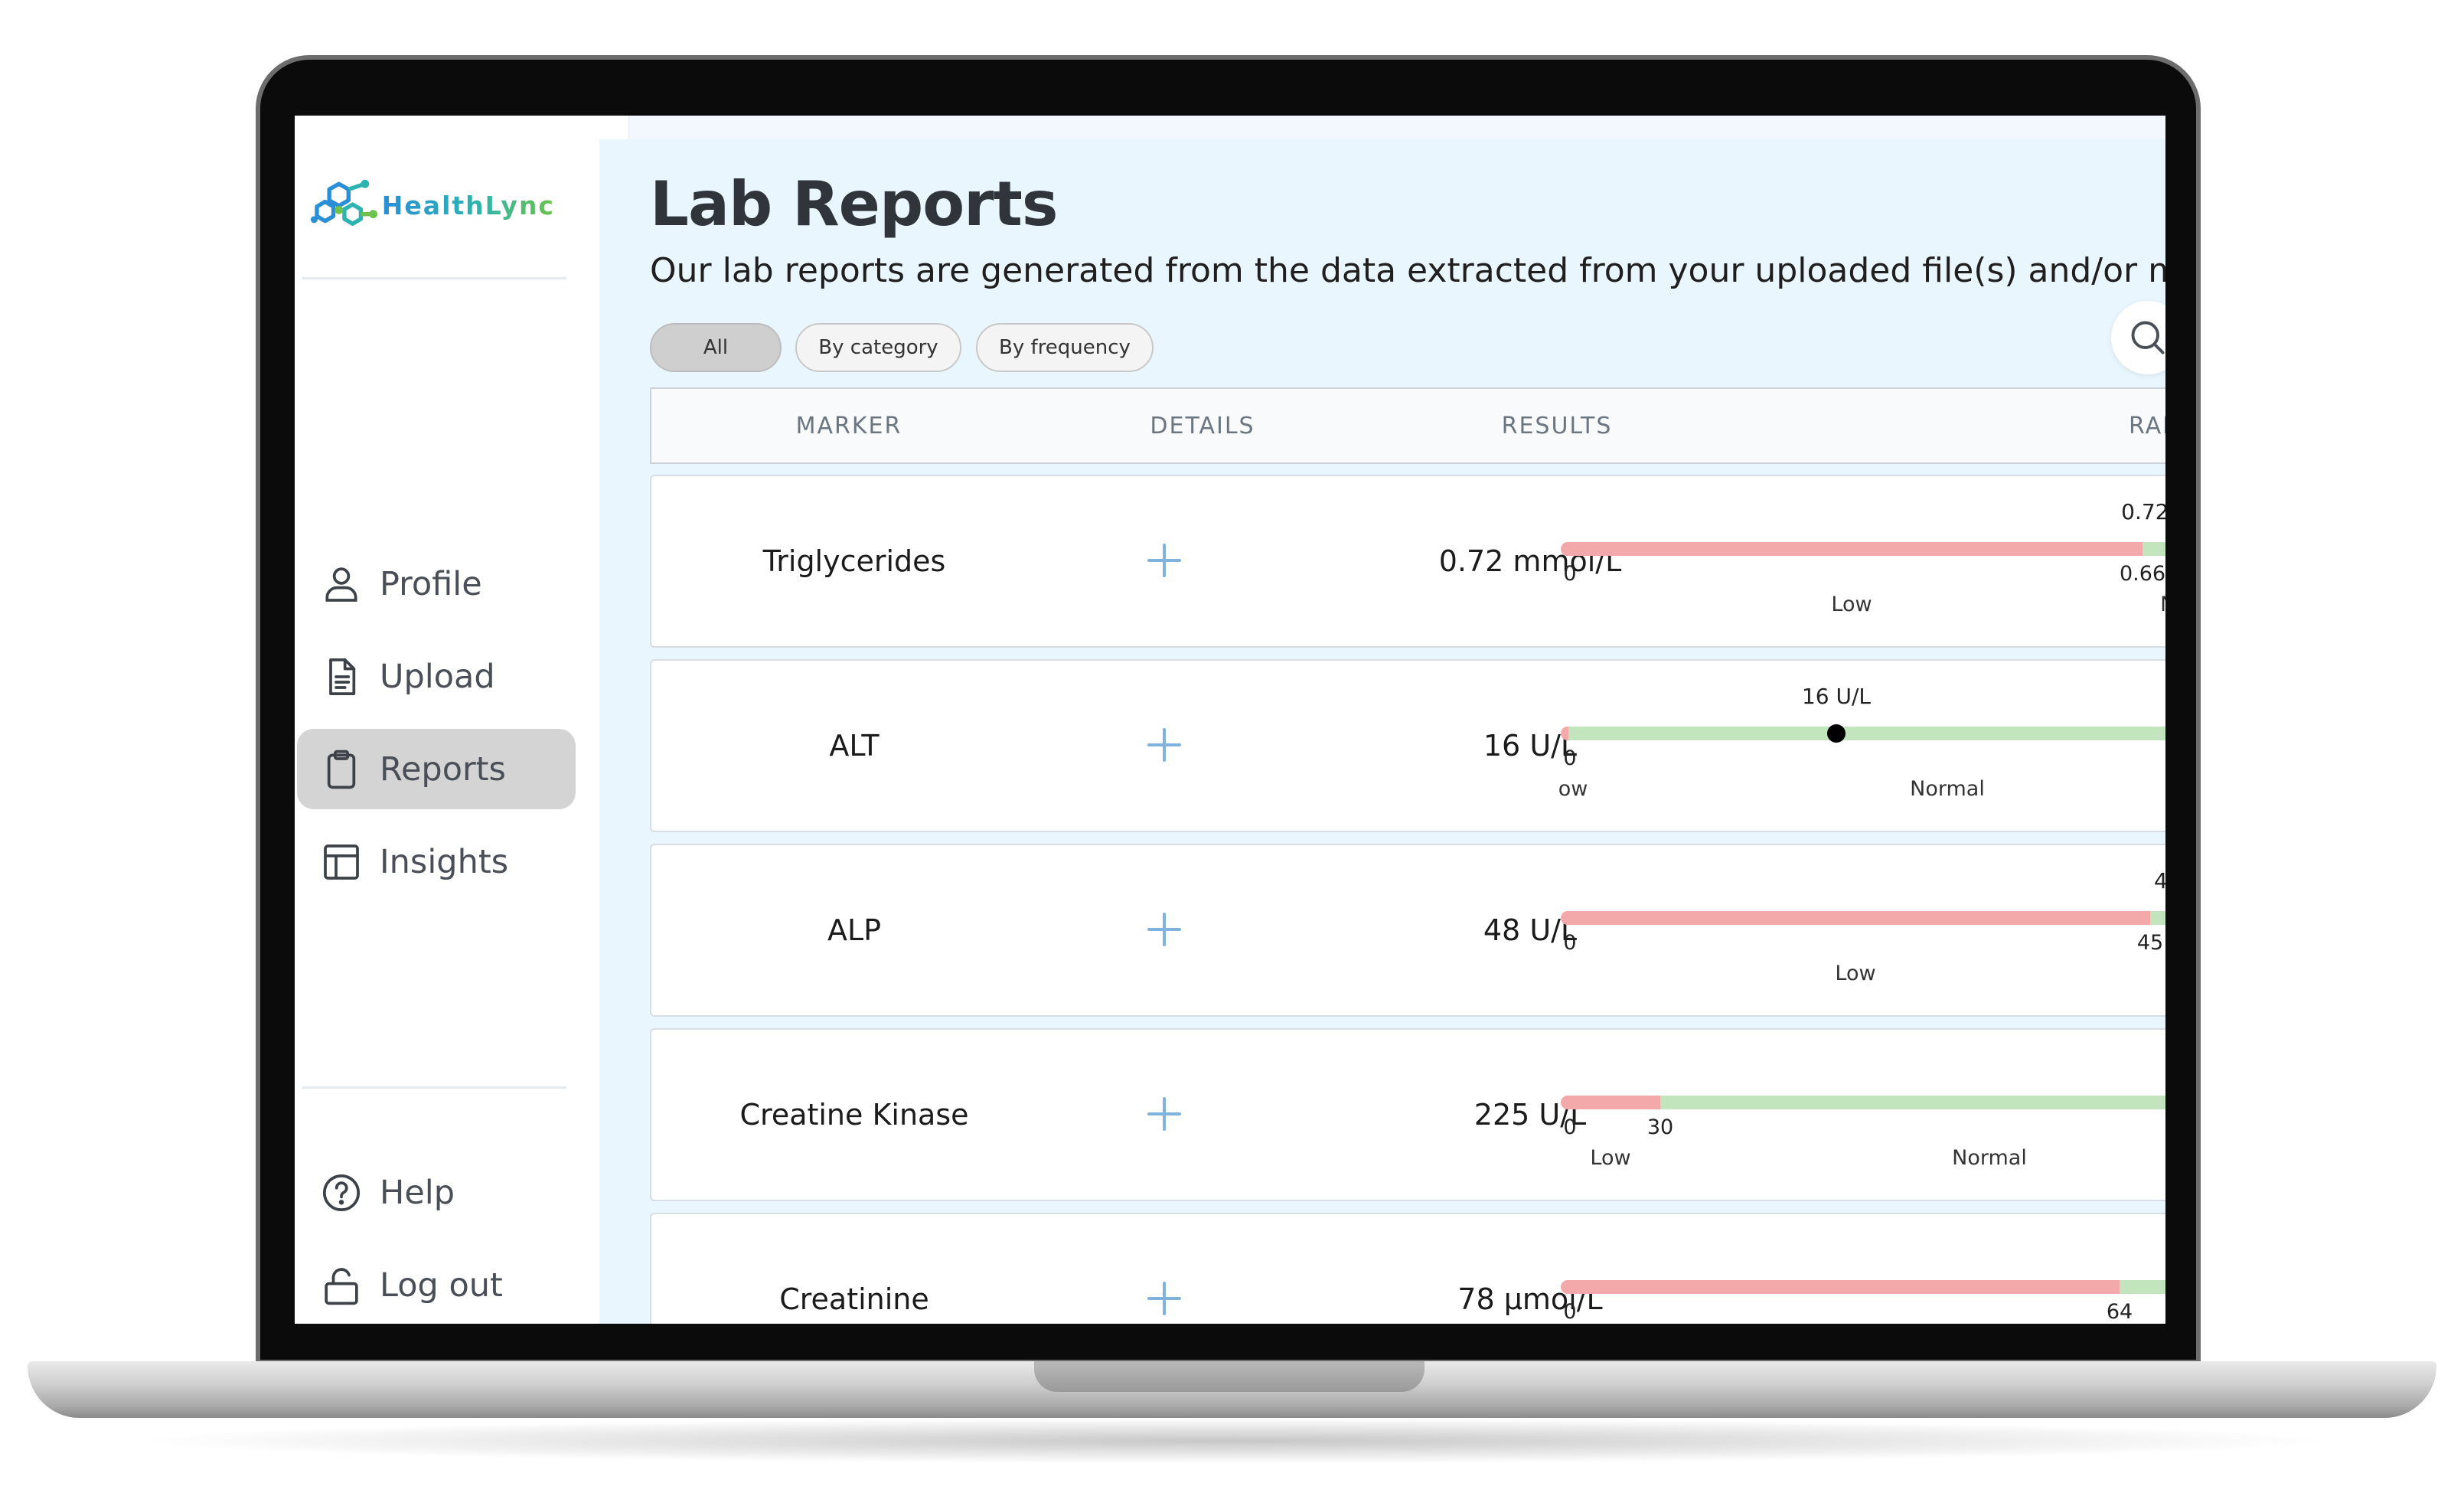 The width and height of the screenshot is (2464, 1509). I want to click on range-bar-chart: 0.72 mmol/L 0 0.66 Low Norm, so click(1863, 561).